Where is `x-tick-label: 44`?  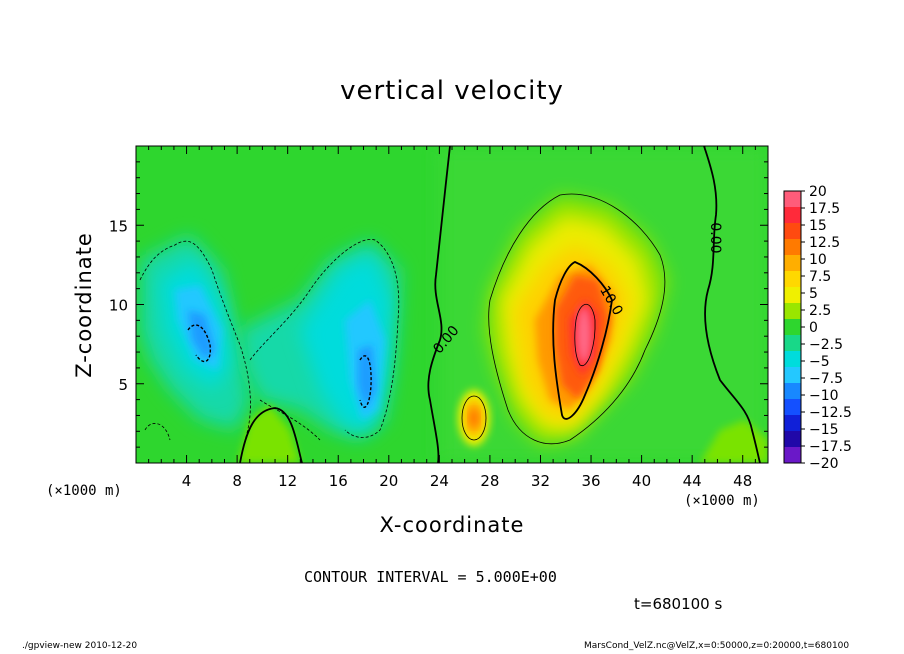 x-tick-label: 44 is located at coordinates (692, 481).